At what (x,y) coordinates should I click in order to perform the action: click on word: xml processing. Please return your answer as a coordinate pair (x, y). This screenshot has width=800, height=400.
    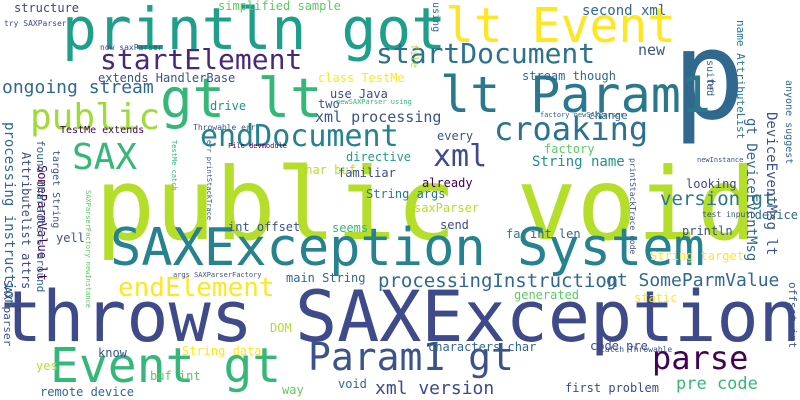
    Looking at the image, I should click on (378, 117).